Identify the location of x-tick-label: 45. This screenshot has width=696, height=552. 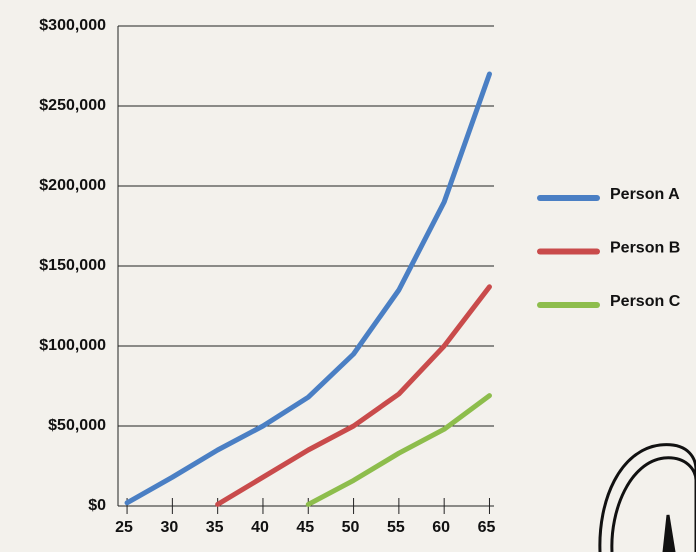
(305, 527).